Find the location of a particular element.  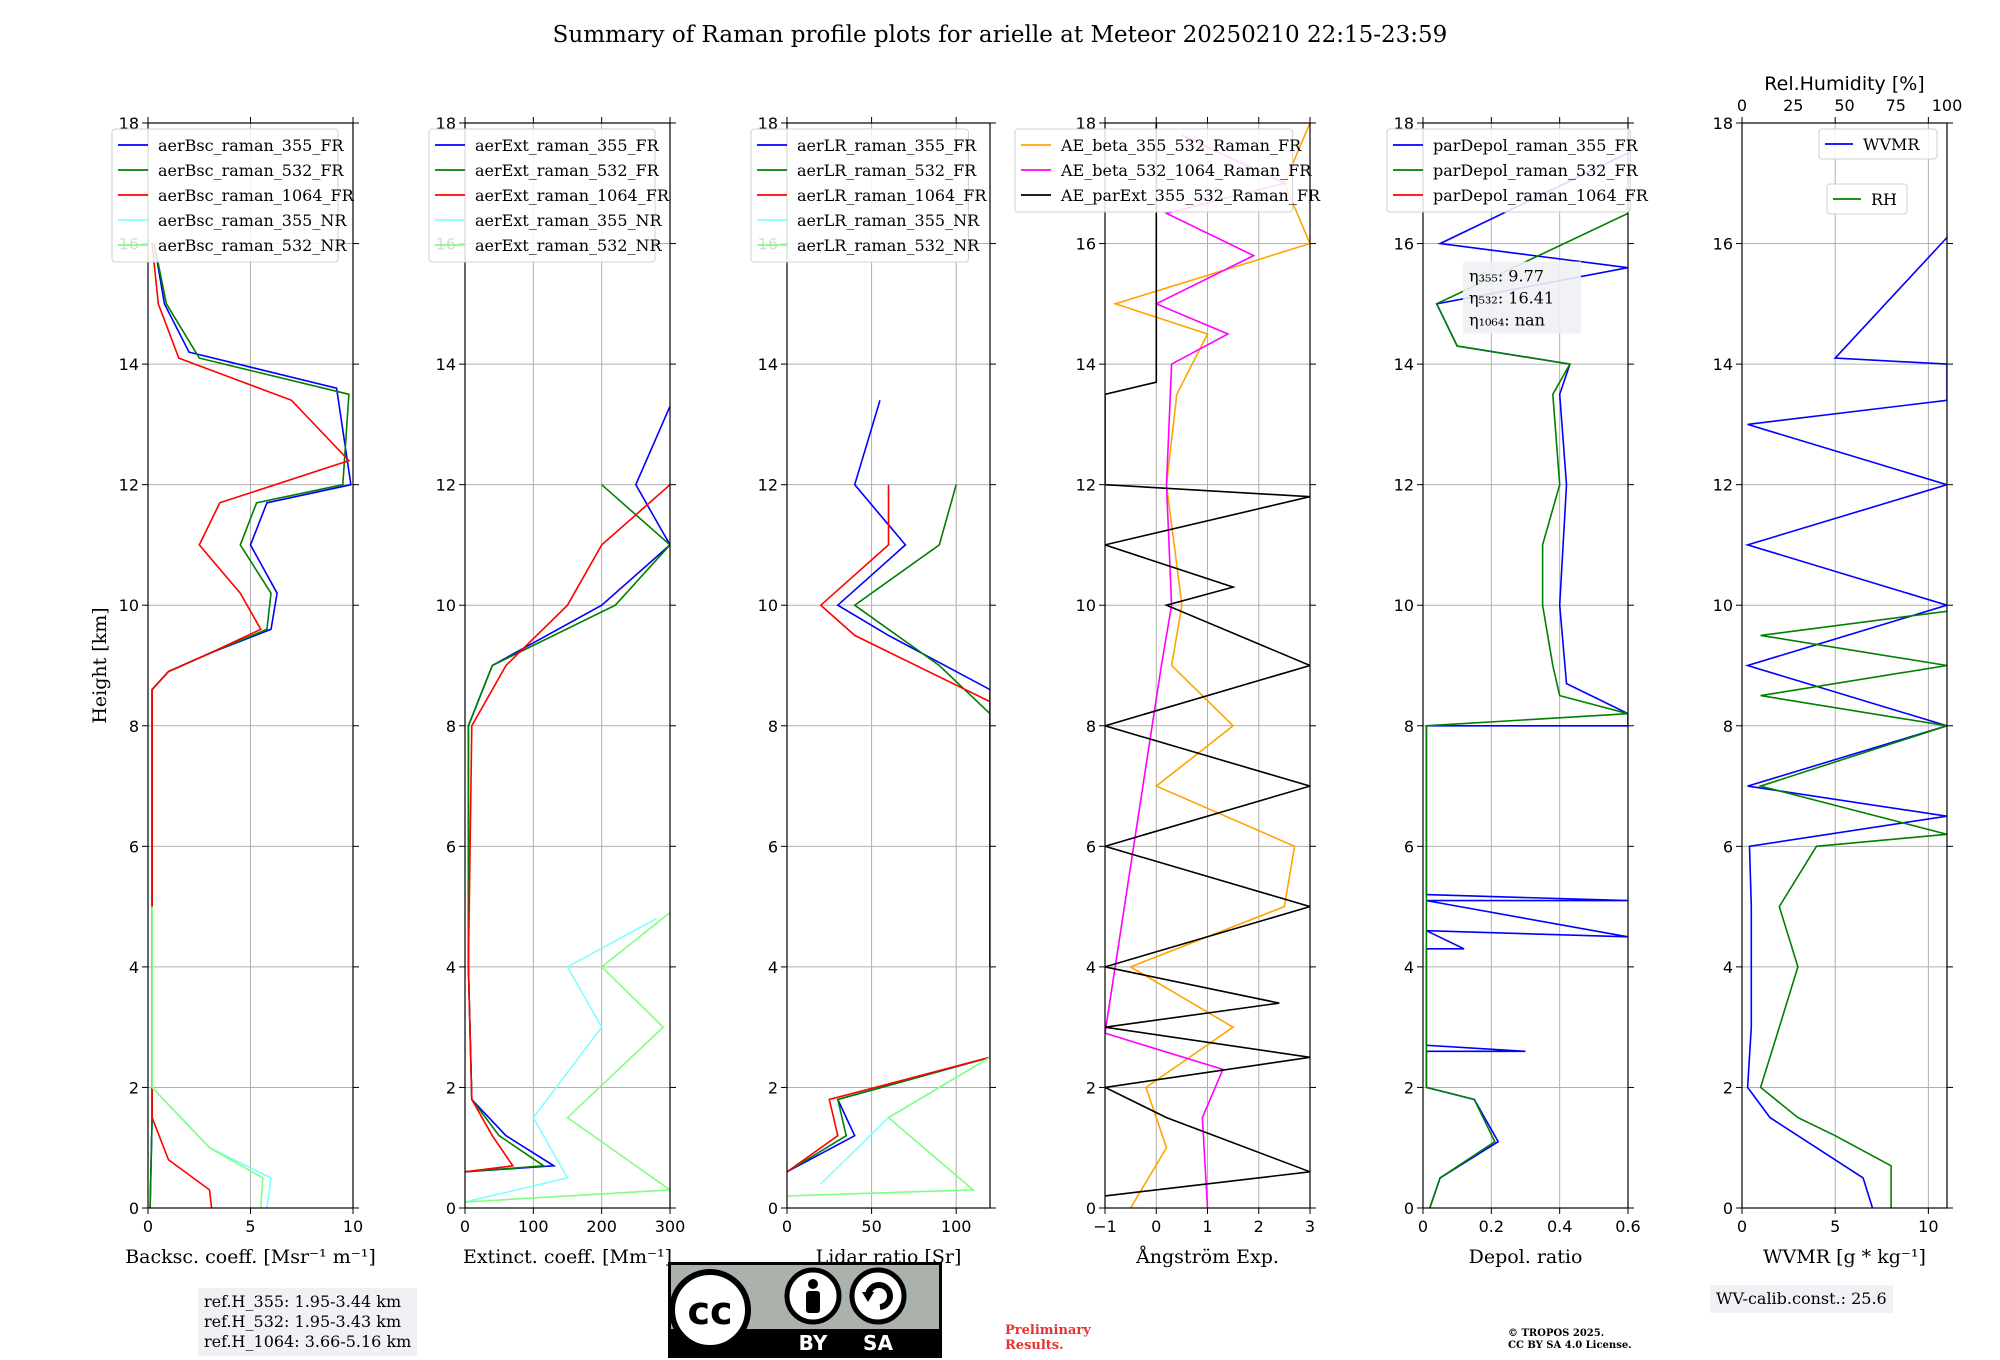

series-line-aerBsc_raman_355_NR is located at coordinates (211, 1057).